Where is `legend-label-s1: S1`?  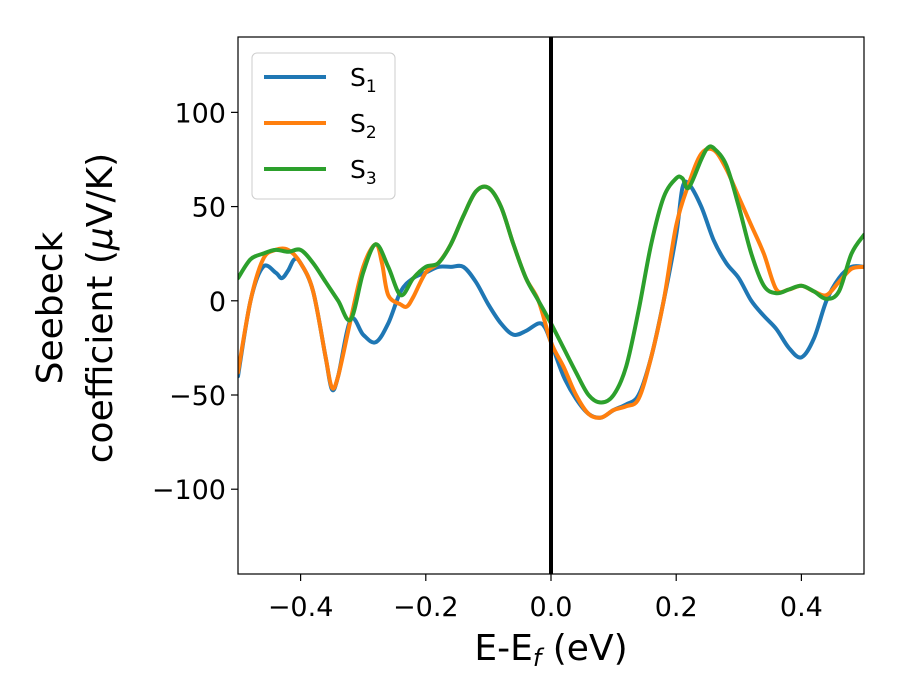
legend-label-s1: S1 is located at coordinates (363, 80).